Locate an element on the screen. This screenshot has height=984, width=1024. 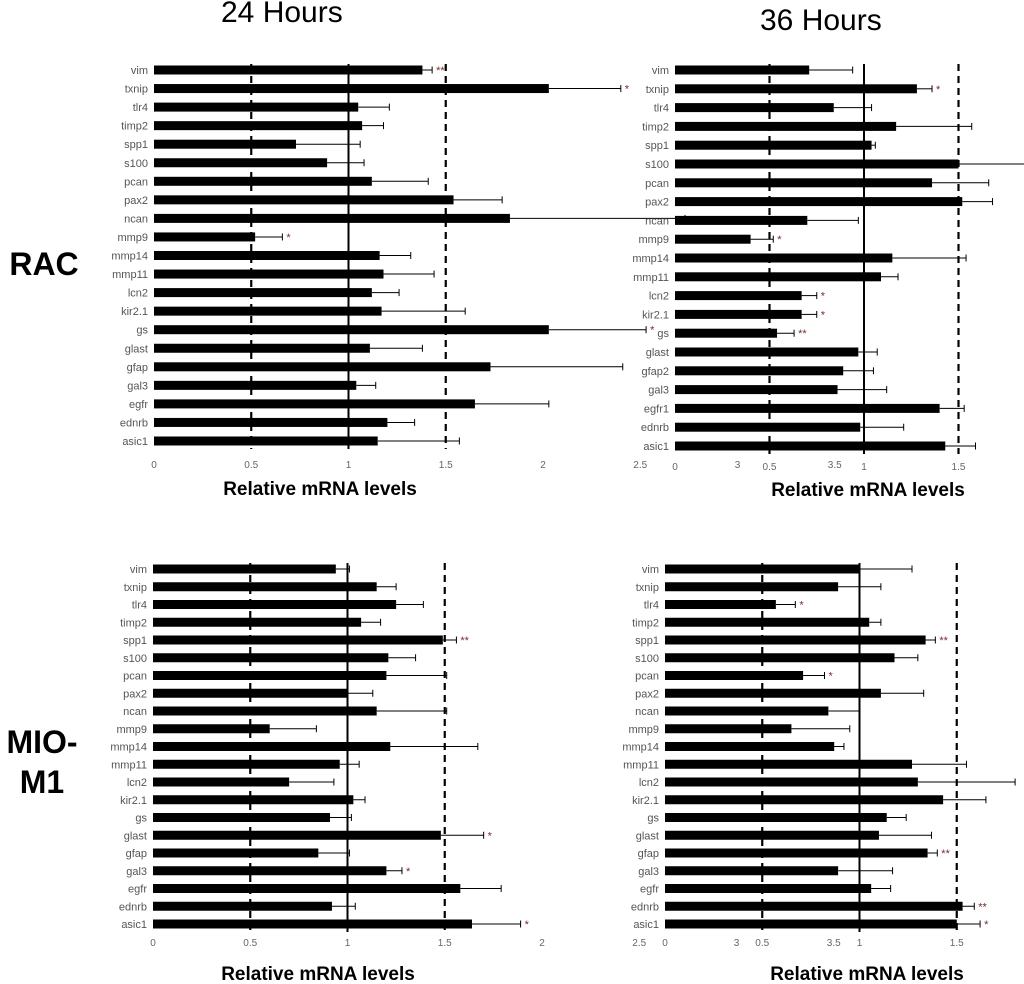
row-label-rac: RAC is located at coordinates (44, 264).